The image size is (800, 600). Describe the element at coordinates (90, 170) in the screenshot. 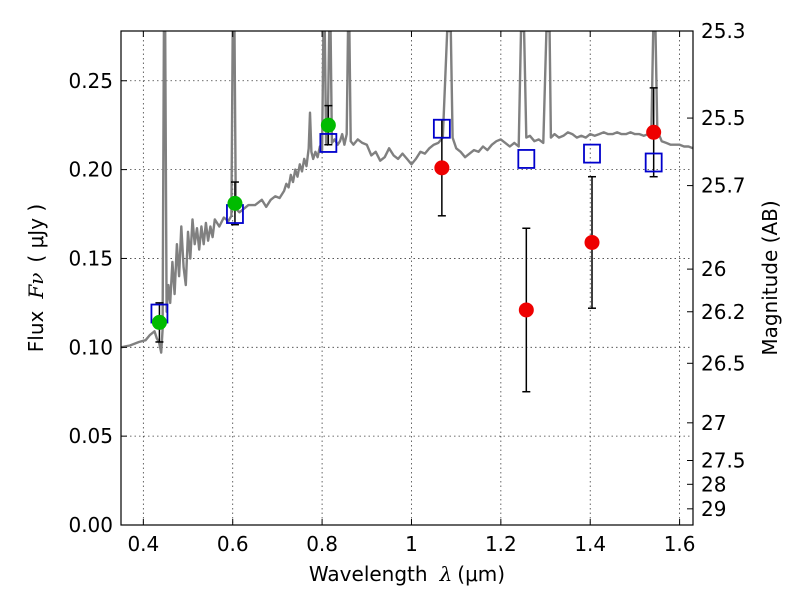

I see `y-tick-label: 0.20` at that location.